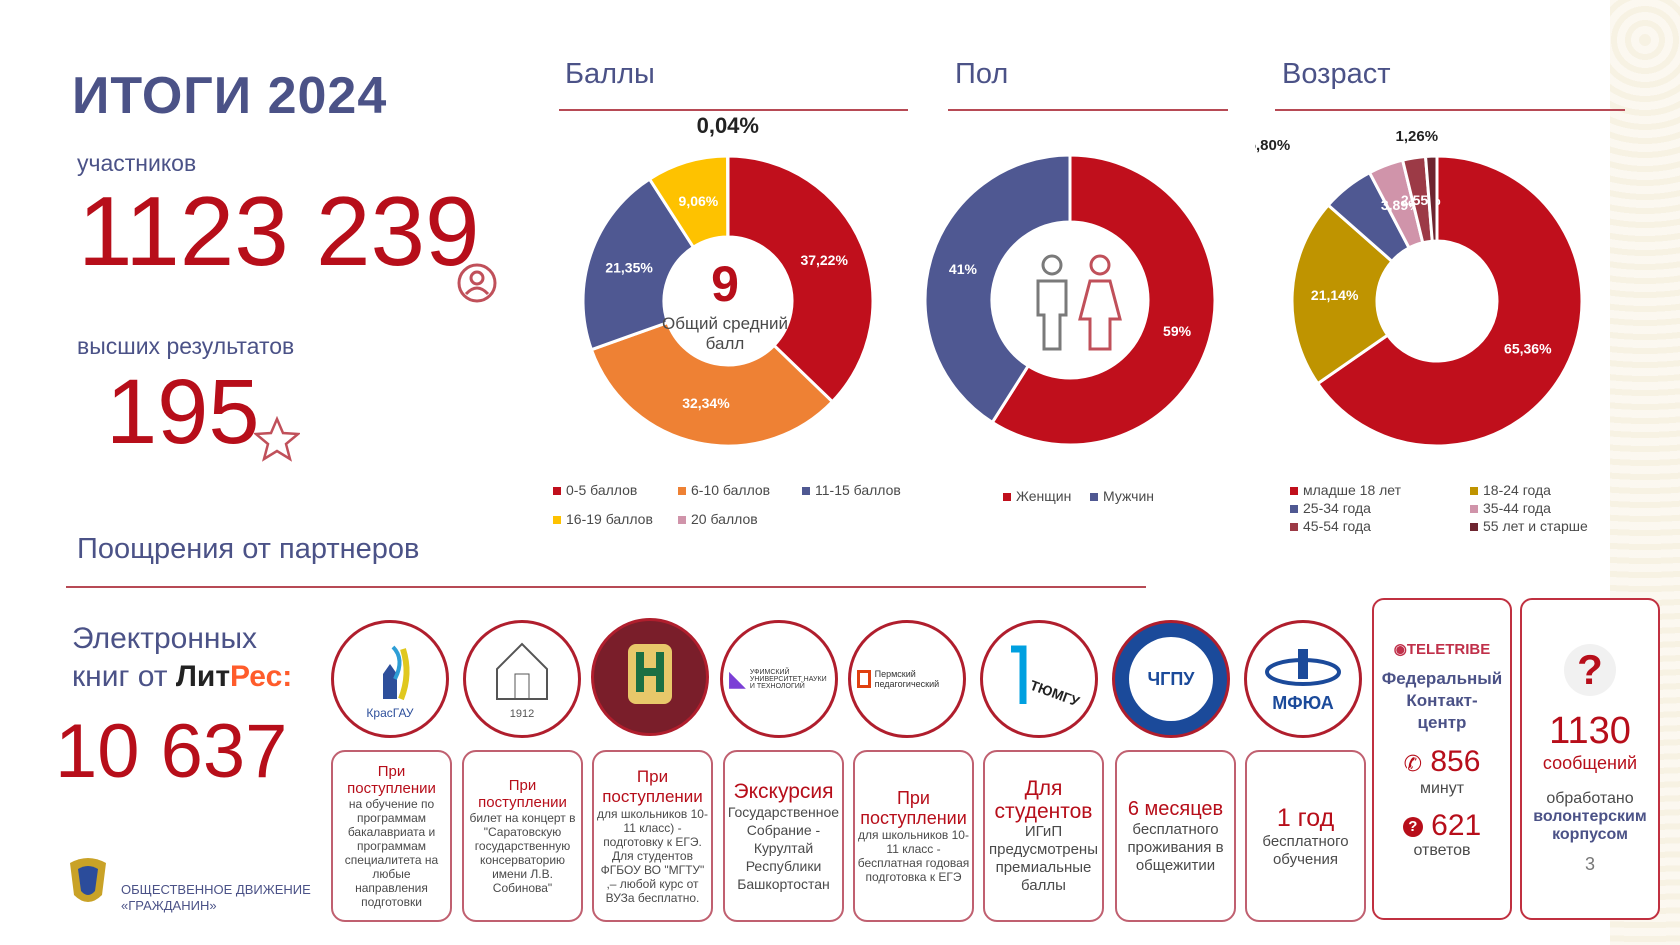 The image size is (1680, 945). Describe the element at coordinates (279, 231) in the screenshot. I see `participants-value: 1123 239` at that location.